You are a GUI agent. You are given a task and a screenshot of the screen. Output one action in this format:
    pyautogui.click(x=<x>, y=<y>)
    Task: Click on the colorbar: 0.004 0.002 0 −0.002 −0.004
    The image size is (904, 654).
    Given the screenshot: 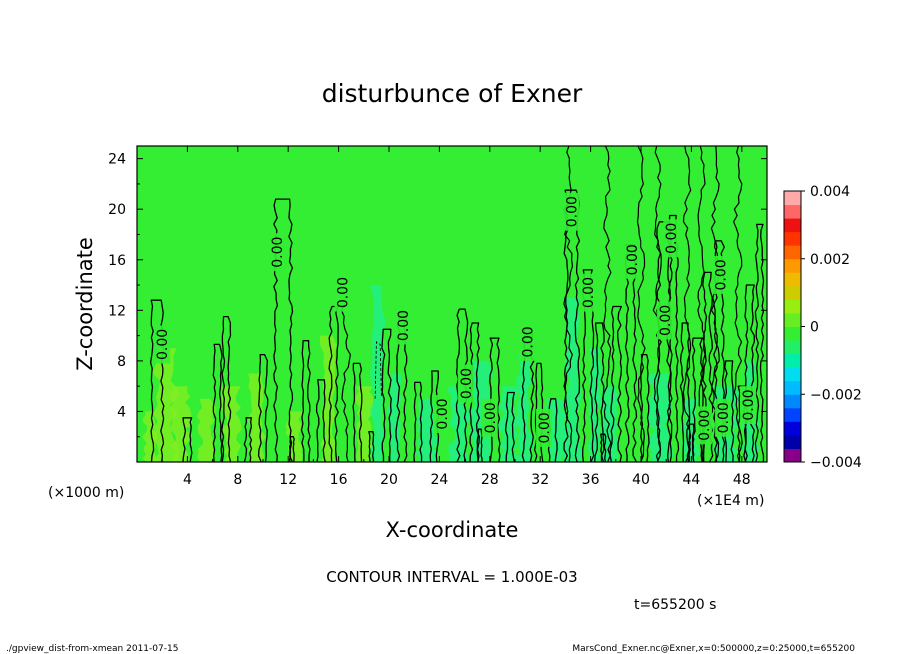 What is the action you would take?
    pyautogui.click(x=822, y=327)
    